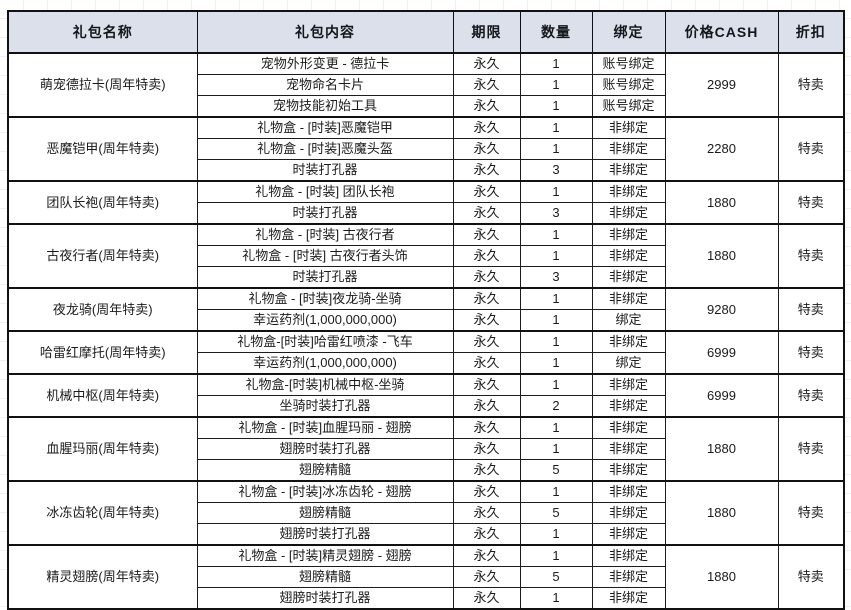  What do you see at coordinates (102, 513) in the screenshot?
I see `package-name-cell: 冰冻齿轮(周年特卖)` at bounding box center [102, 513].